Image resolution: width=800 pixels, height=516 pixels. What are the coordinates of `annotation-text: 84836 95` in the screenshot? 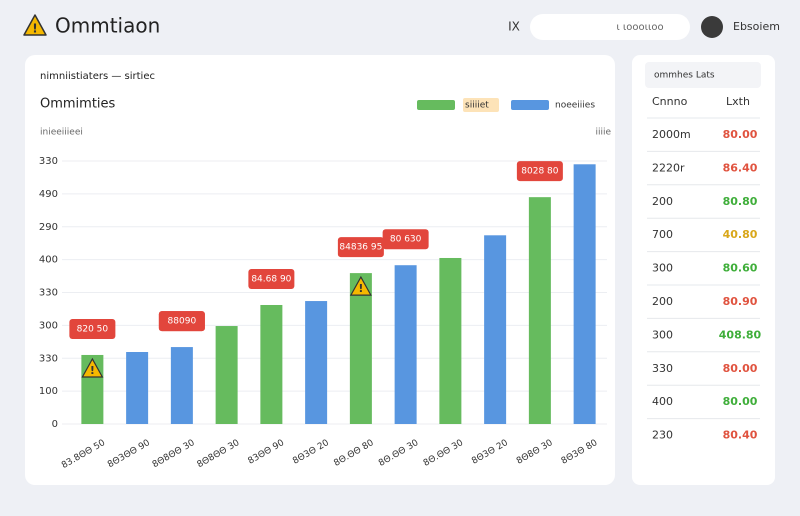 It's located at (360, 248).